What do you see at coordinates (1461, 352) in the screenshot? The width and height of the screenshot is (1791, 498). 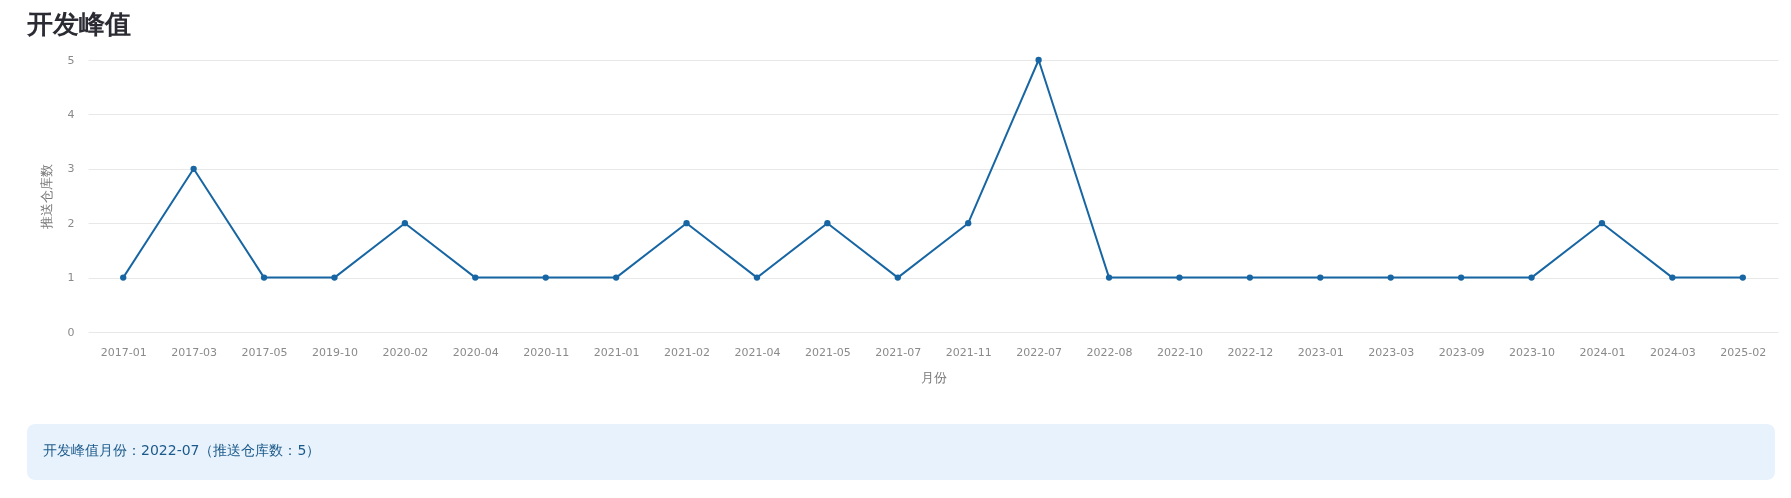 I see `x-tick-label: 2023-09` at bounding box center [1461, 352].